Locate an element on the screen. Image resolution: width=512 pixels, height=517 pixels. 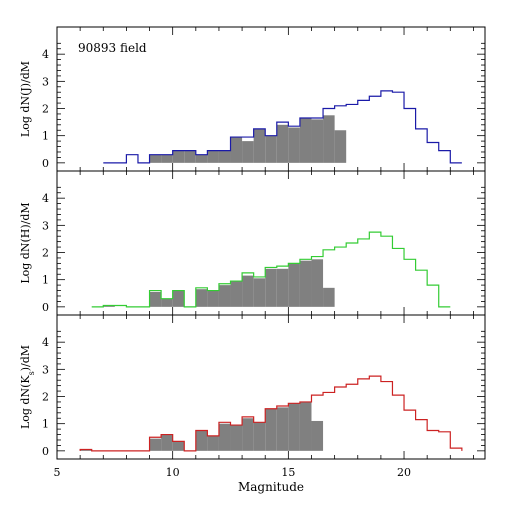
panel-annotation: 90893 field is located at coordinates (112, 48).